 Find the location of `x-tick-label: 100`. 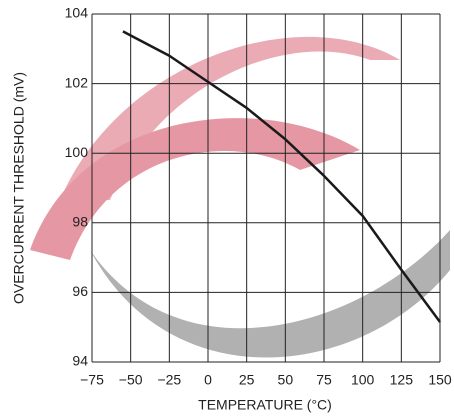

x-tick-label: 100 is located at coordinates (363, 380).